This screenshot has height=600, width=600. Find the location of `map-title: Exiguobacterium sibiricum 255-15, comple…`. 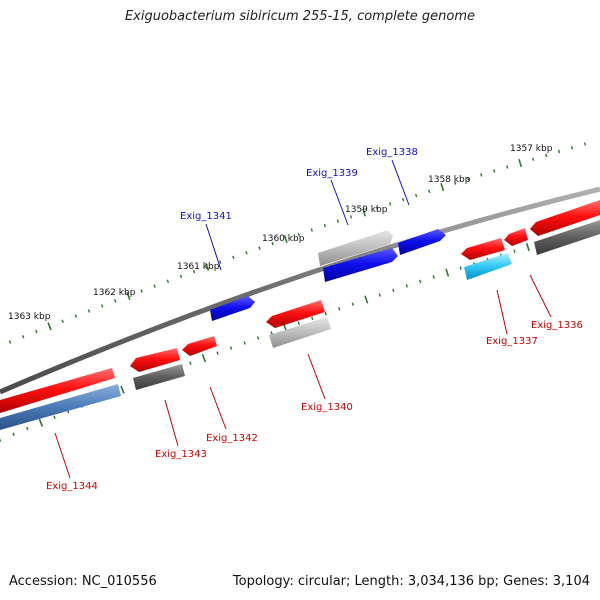

map-title: Exiguobacterium sibiricum 255-15, comple… is located at coordinates (300, 16).